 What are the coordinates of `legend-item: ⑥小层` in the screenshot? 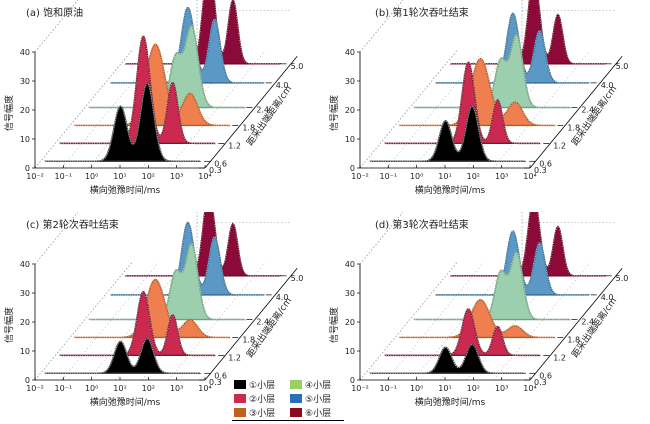 It's located at (310, 412).